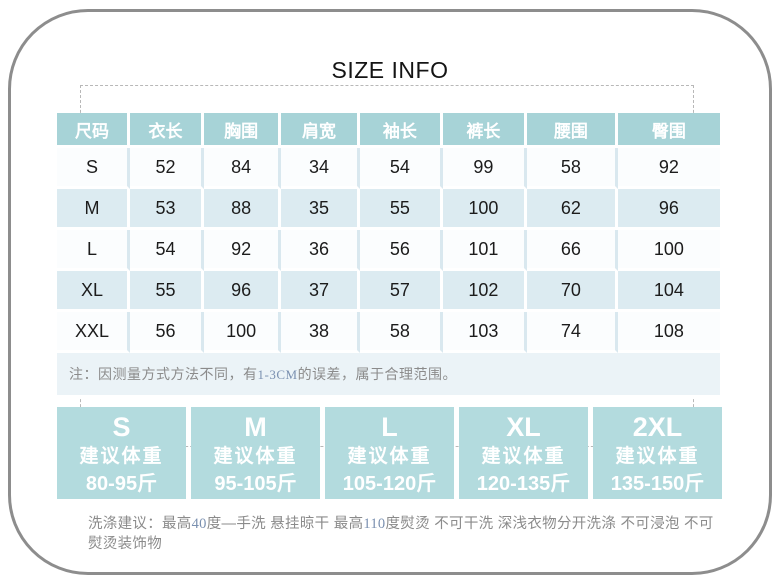  I want to click on weight-block-m: M 建议体重 95-105斤, so click(255, 453).